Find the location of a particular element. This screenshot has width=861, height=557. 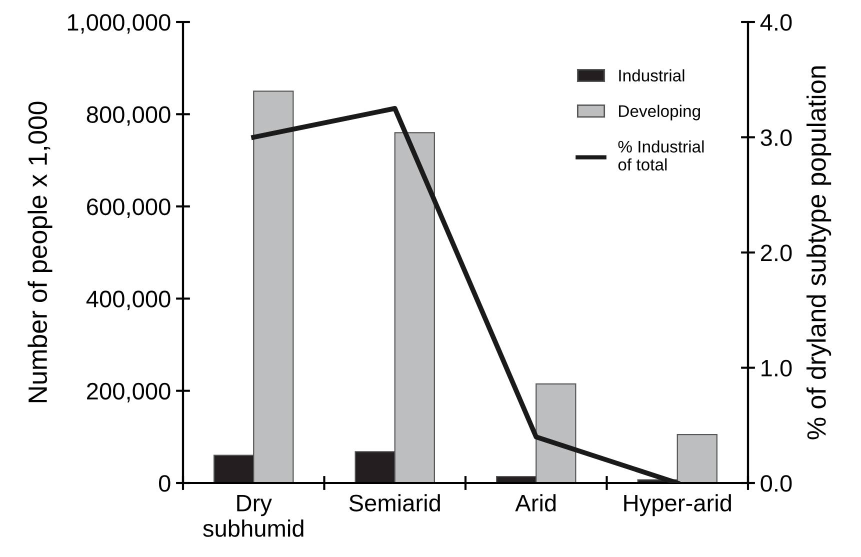

y-tick-label: 1,000,000 is located at coordinates (119, 24).